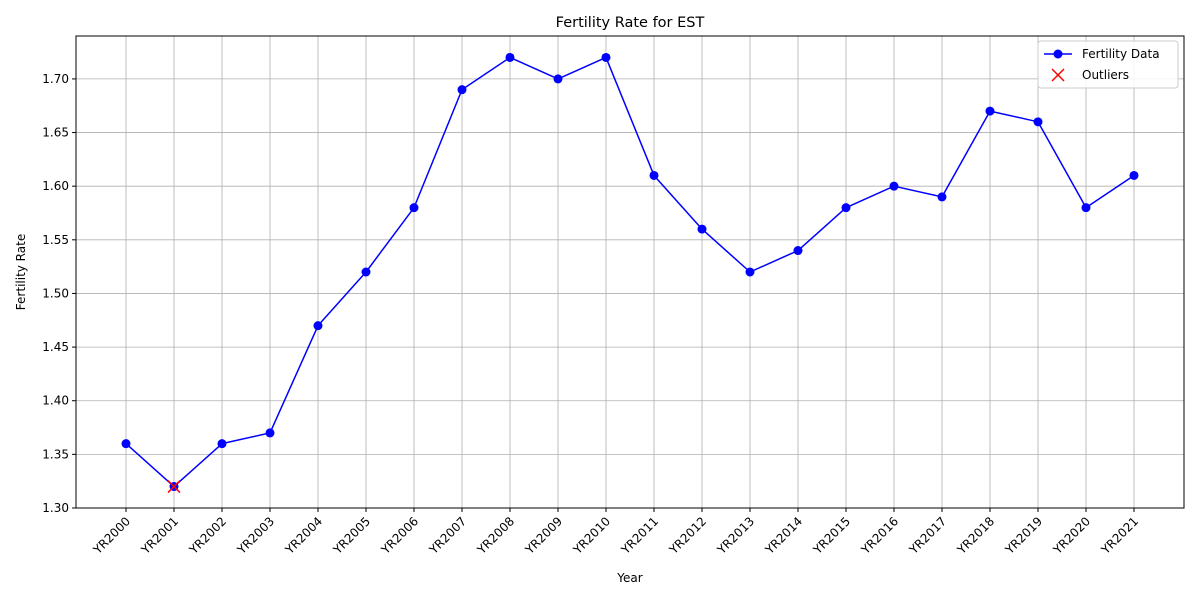 The height and width of the screenshot is (600, 1200). I want to click on x-tick-label: YR2000, so click(111, 535).